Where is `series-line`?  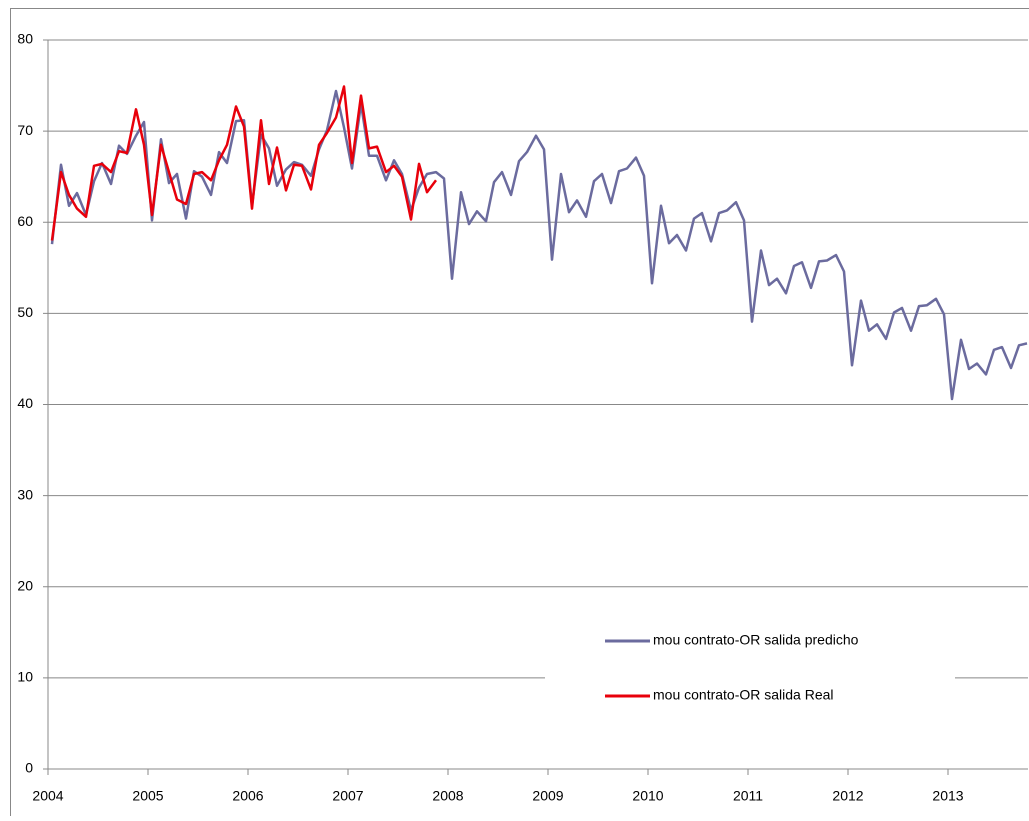 series-line is located at coordinates (244, 164).